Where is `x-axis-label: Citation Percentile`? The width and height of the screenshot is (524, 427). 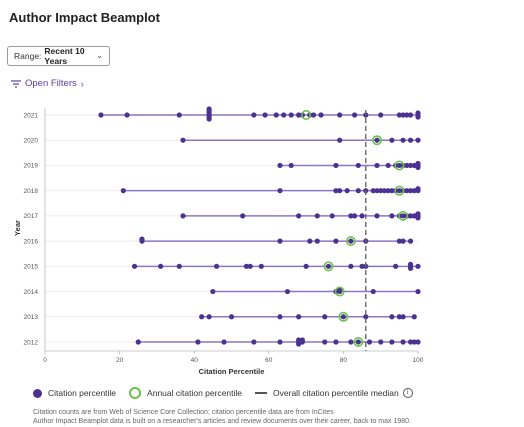
x-axis-label: Citation Percentile is located at coordinates (232, 371).